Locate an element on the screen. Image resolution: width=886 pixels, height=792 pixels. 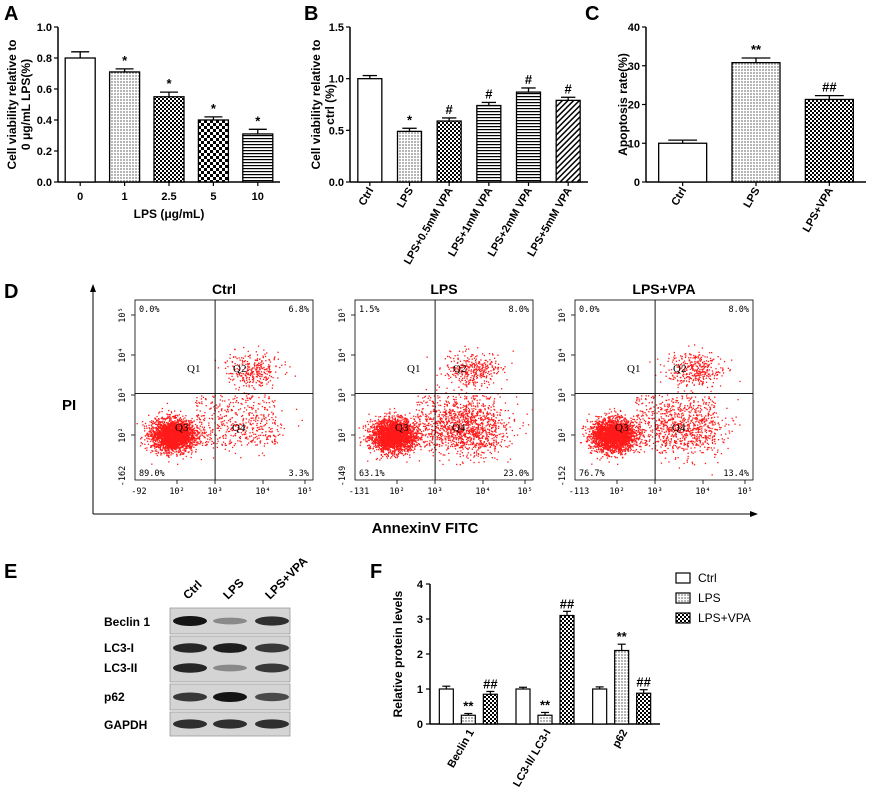
quadrant-percentage: 23.0% is located at coordinates (516, 474).